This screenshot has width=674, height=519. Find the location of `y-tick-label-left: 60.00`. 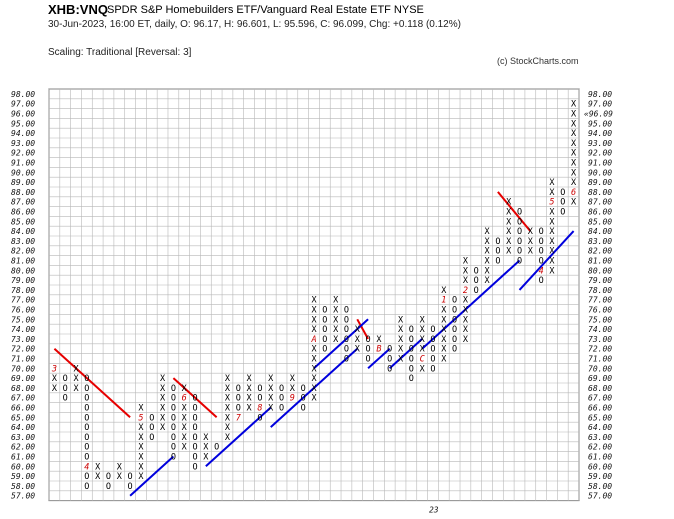

y-tick-label-left: 60.00 is located at coordinates (23, 466).